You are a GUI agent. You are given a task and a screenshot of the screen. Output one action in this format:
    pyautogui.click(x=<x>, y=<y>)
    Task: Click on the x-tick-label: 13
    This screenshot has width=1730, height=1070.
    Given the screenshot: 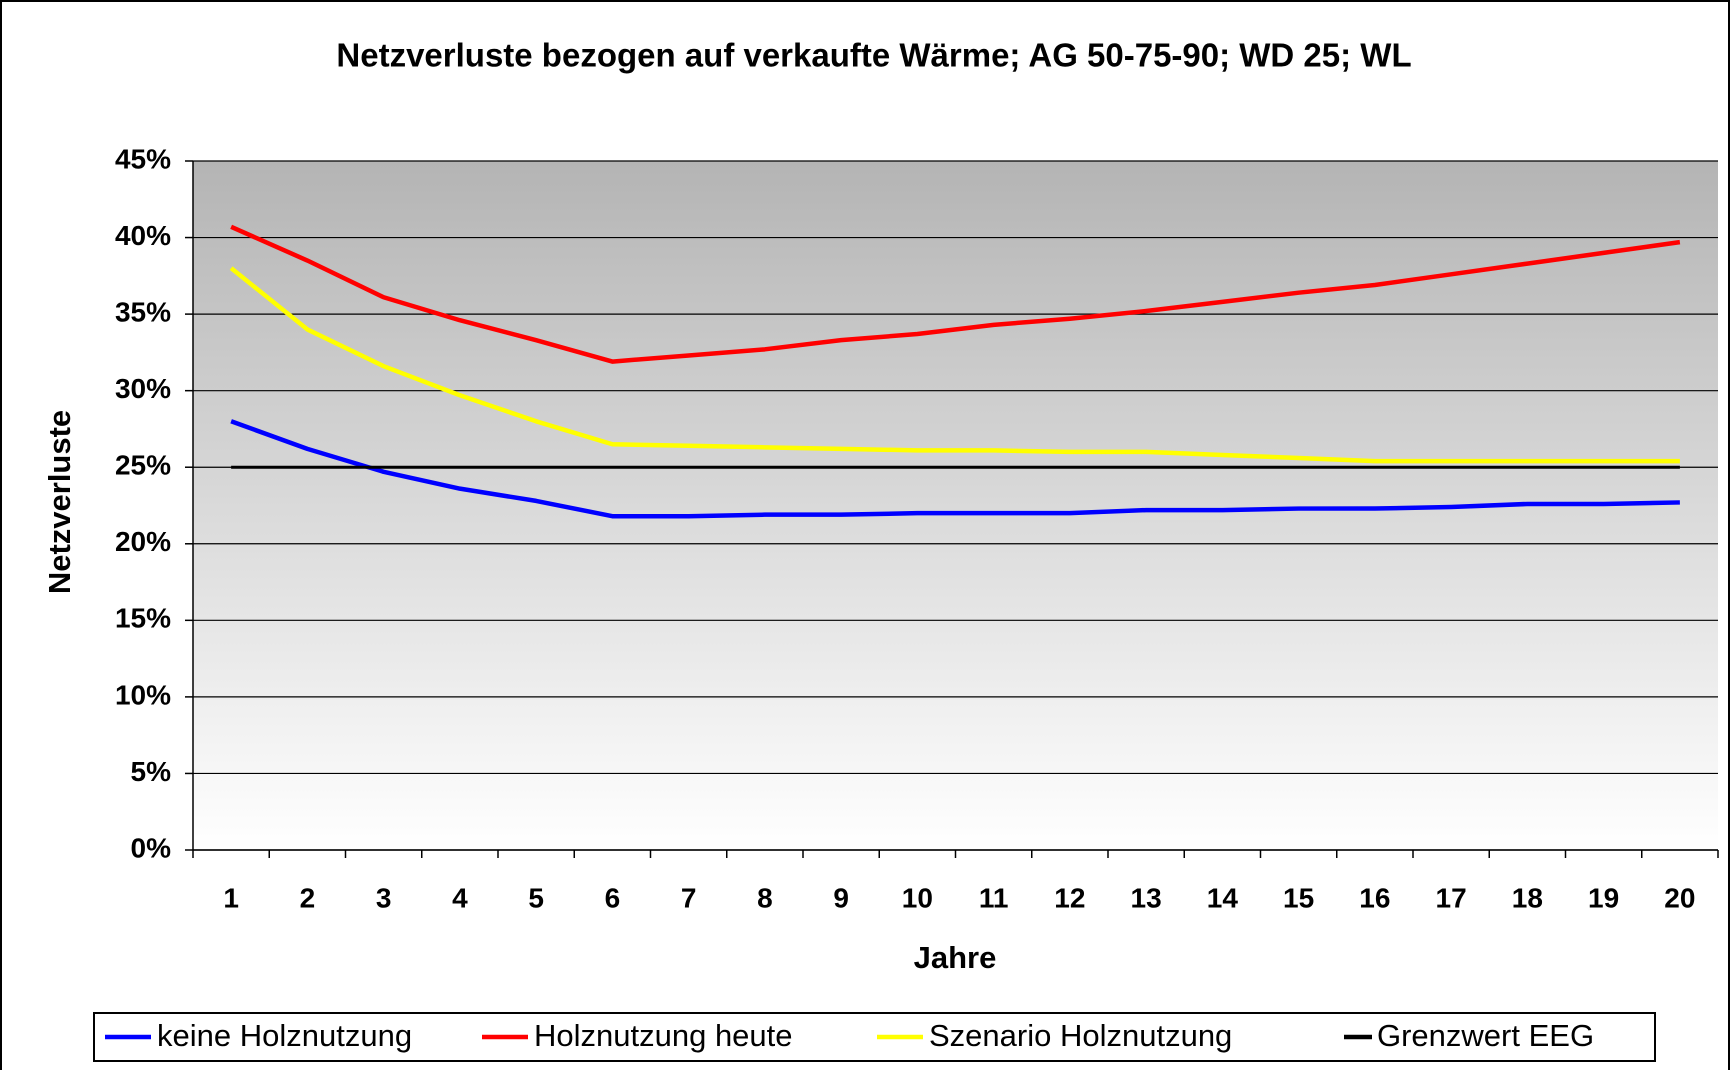 What is the action you would take?
    pyautogui.click(x=1146, y=897)
    